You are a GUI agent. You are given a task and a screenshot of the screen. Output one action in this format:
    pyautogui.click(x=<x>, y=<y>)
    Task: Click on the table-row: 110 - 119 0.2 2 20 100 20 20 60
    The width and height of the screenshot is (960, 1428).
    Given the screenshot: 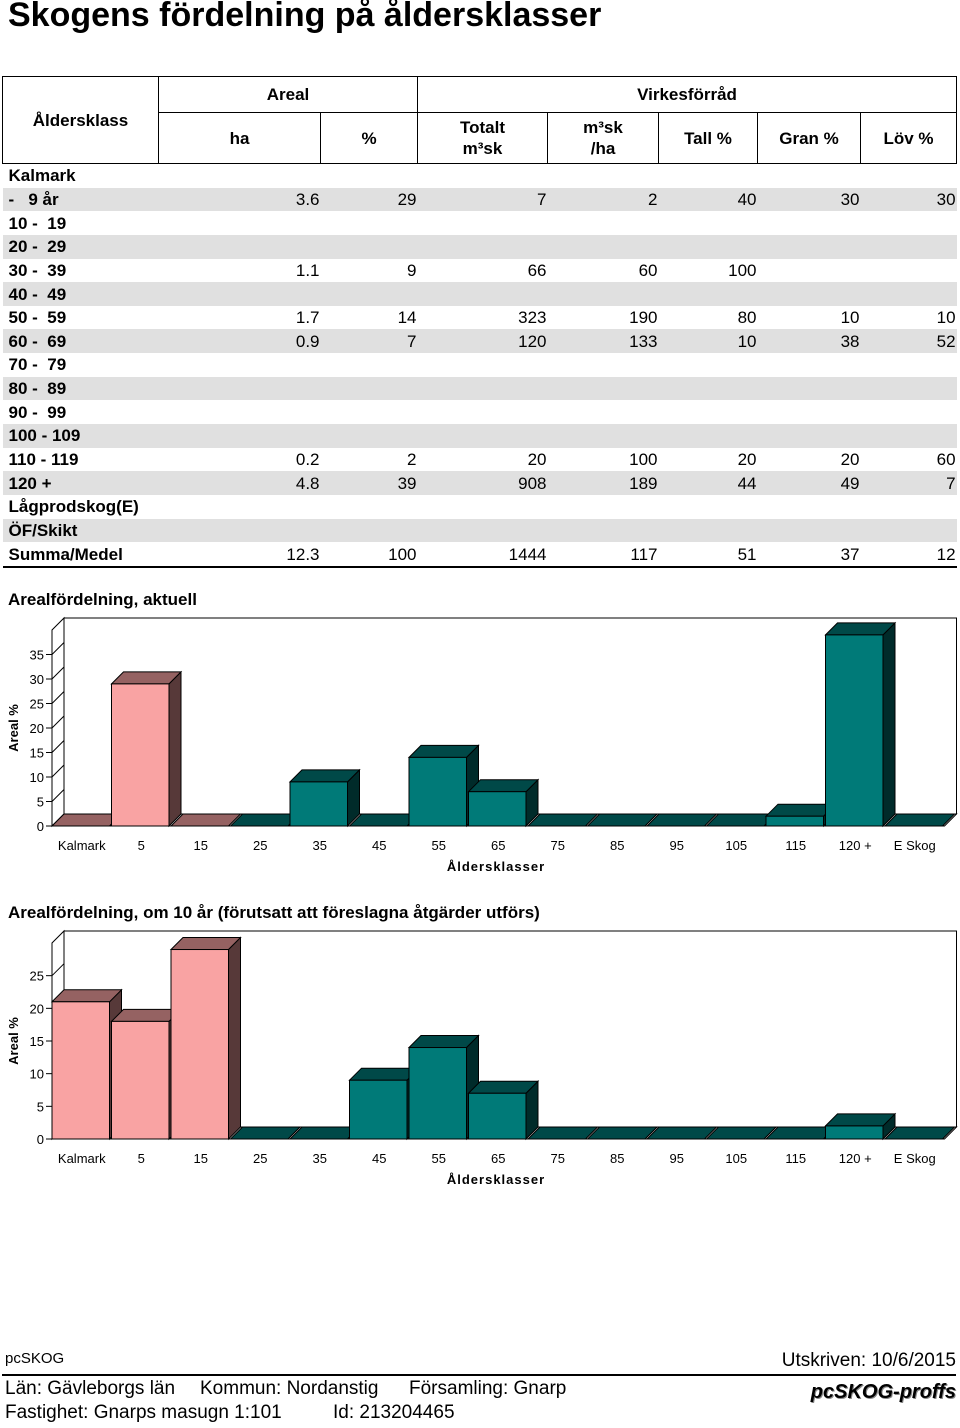 What is the action you would take?
    pyautogui.click(x=480, y=460)
    